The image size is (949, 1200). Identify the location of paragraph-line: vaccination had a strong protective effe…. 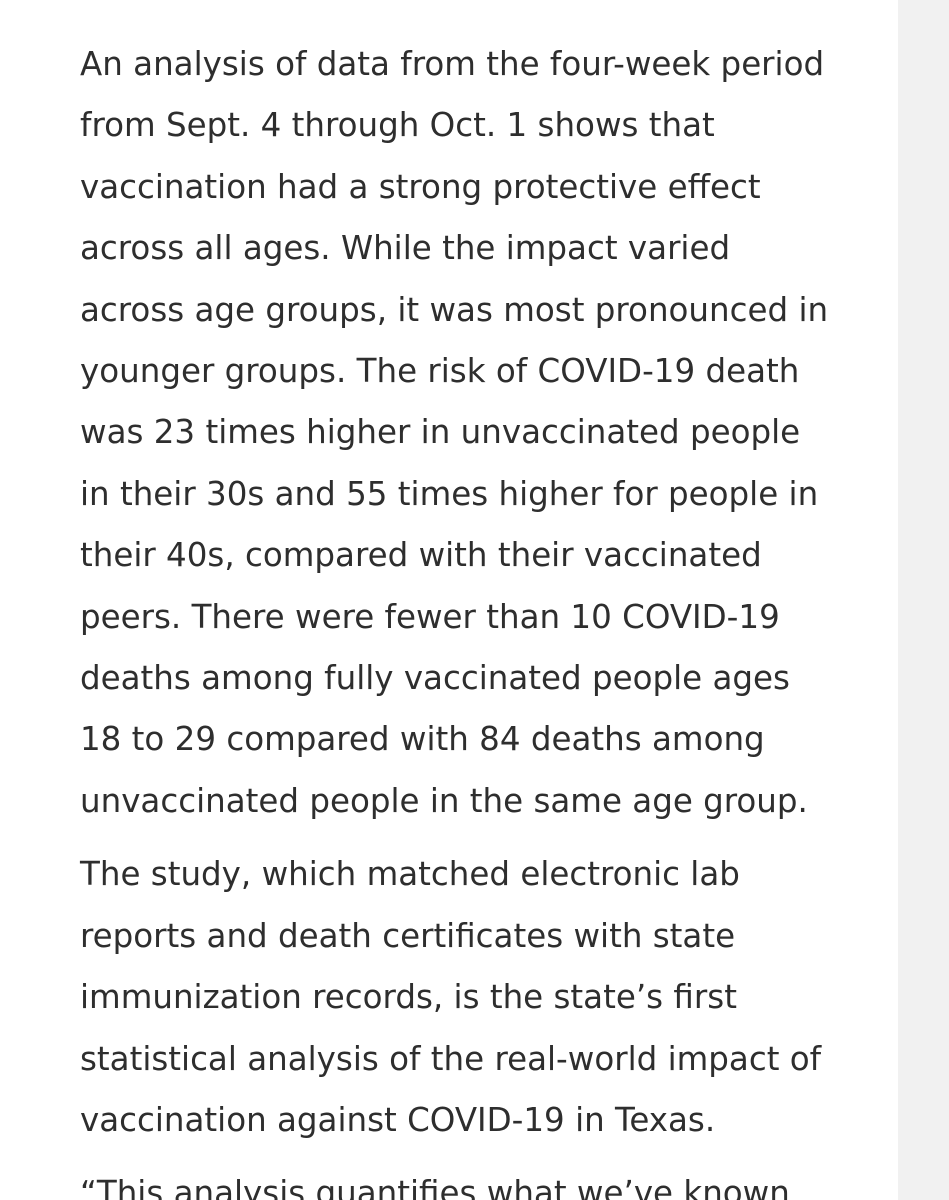
(420, 186).